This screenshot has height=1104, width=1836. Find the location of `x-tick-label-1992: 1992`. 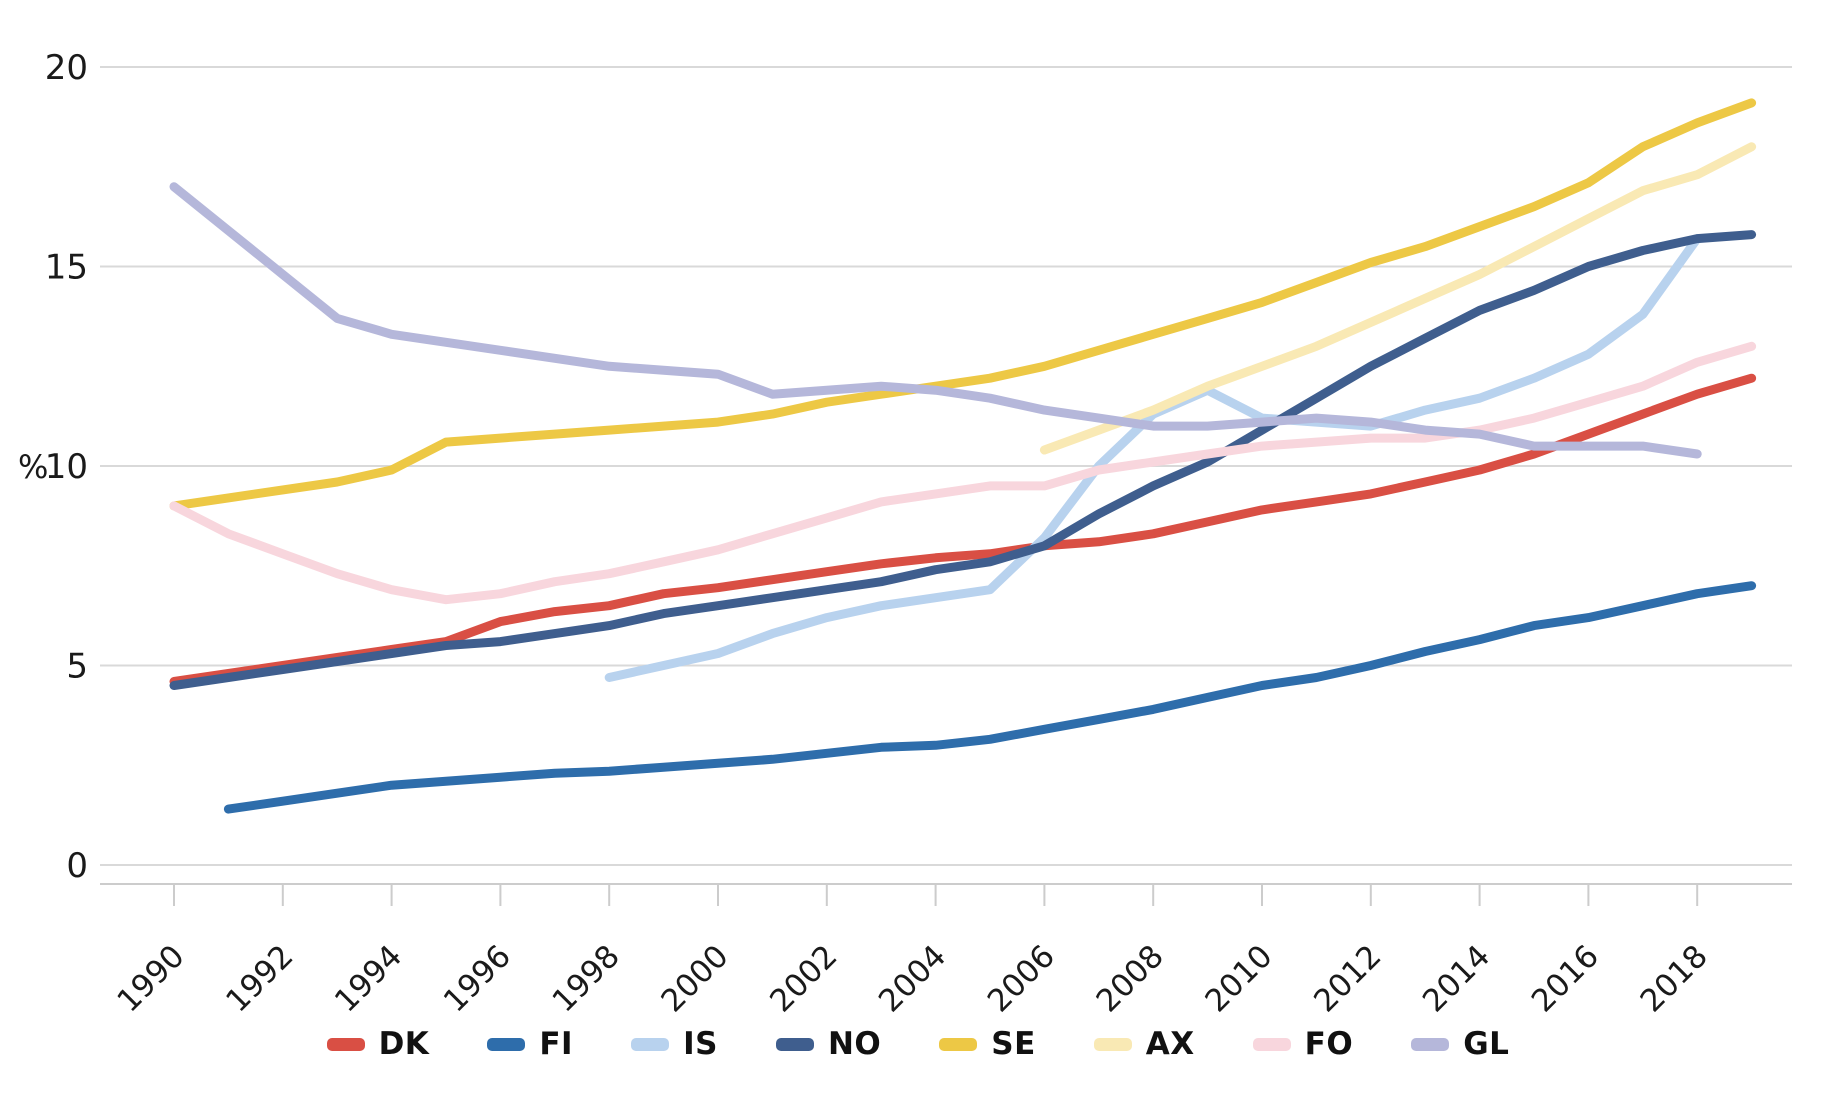

x-tick-label-1992: 1992 is located at coordinates (259, 978).